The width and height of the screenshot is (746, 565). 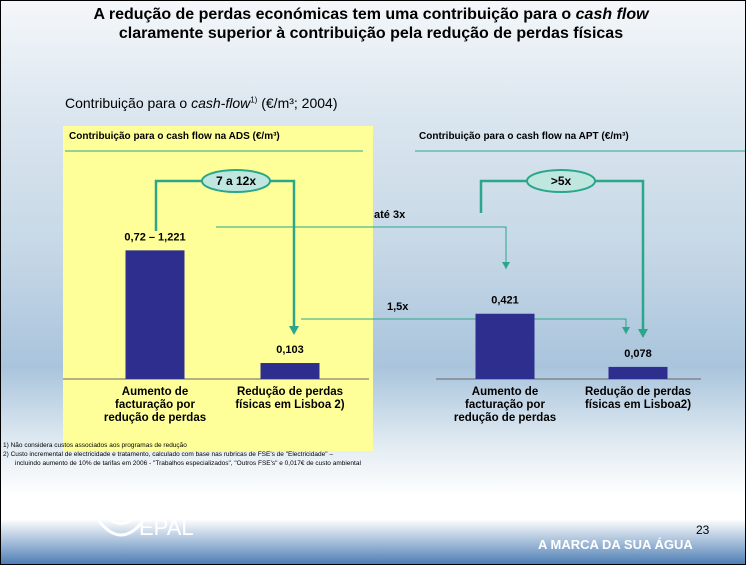 I want to click on page-number: 23, so click(x=703, y=530).